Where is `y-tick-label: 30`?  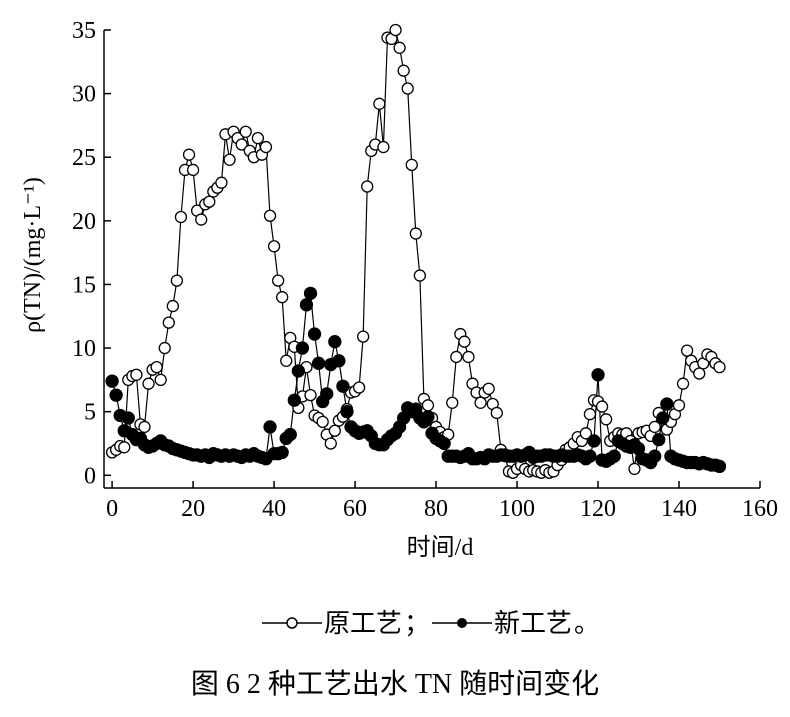
y-tick-label: 30 is located at coordinates (84, 95).